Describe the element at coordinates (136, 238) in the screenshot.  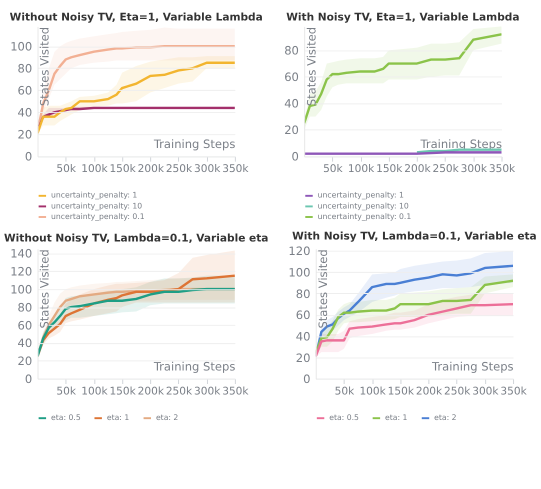
I see `chart-title: Without Noisy TV, Lambda=0.1, Variable eta` at that location.